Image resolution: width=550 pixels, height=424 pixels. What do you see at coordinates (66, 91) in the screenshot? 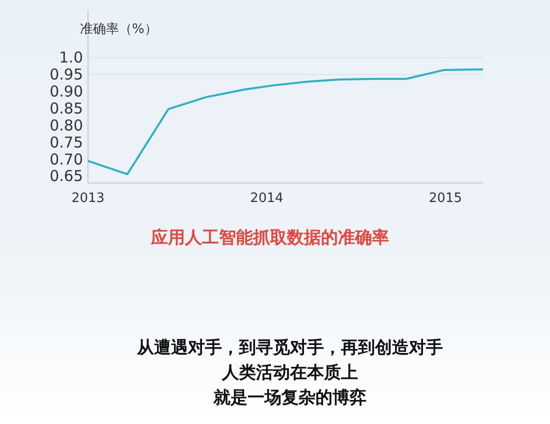
I see `y-tick-label: 0.90` at bounding box center [66, 91].